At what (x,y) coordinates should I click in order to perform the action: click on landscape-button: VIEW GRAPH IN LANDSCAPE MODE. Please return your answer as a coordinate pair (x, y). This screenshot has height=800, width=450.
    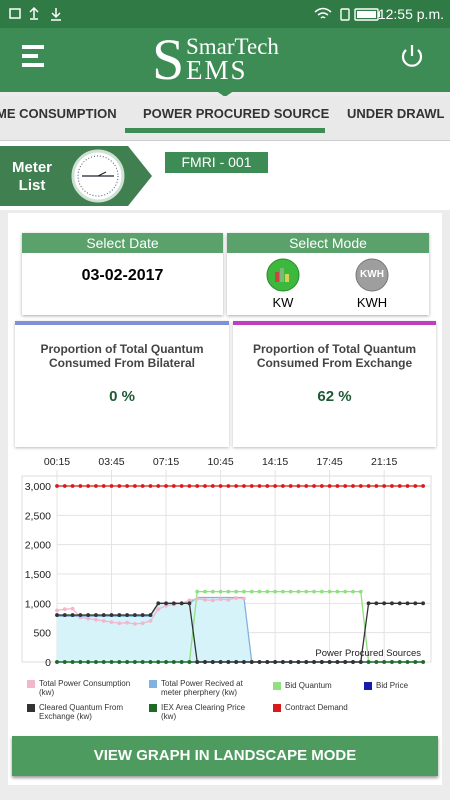
    Looking at the image, I should click on (225, 756).